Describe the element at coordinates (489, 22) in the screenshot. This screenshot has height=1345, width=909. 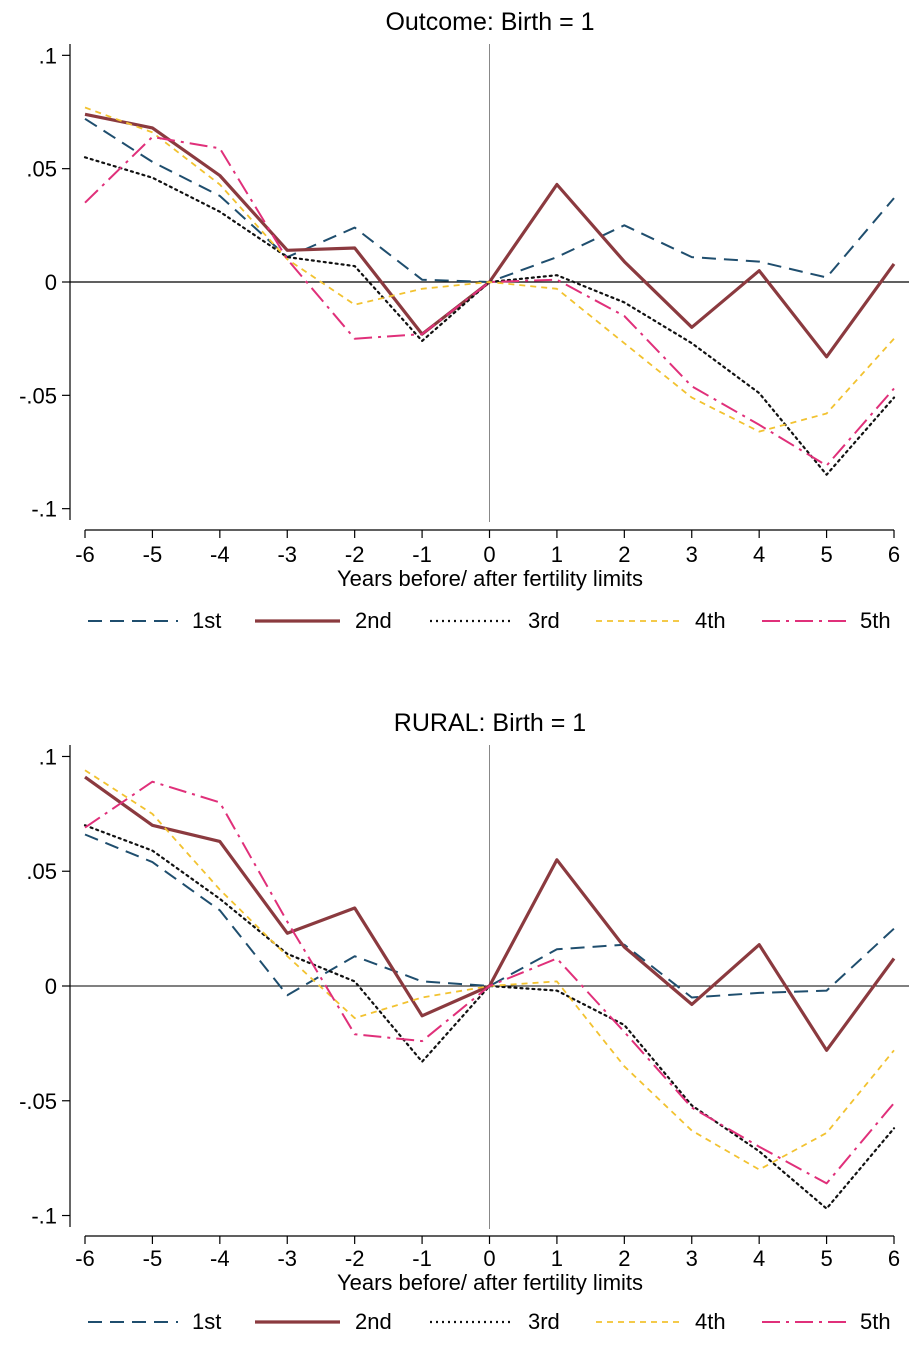
I see `chart-title: Outcome: Birth = 1` at that location.